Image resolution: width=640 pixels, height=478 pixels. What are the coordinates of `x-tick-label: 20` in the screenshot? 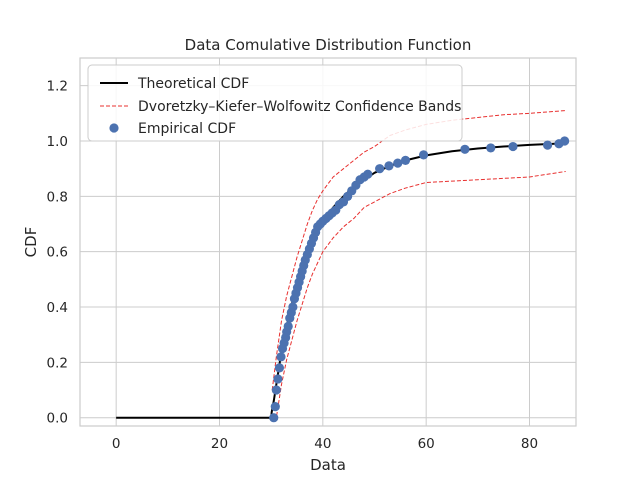 It's located at (219, 444).